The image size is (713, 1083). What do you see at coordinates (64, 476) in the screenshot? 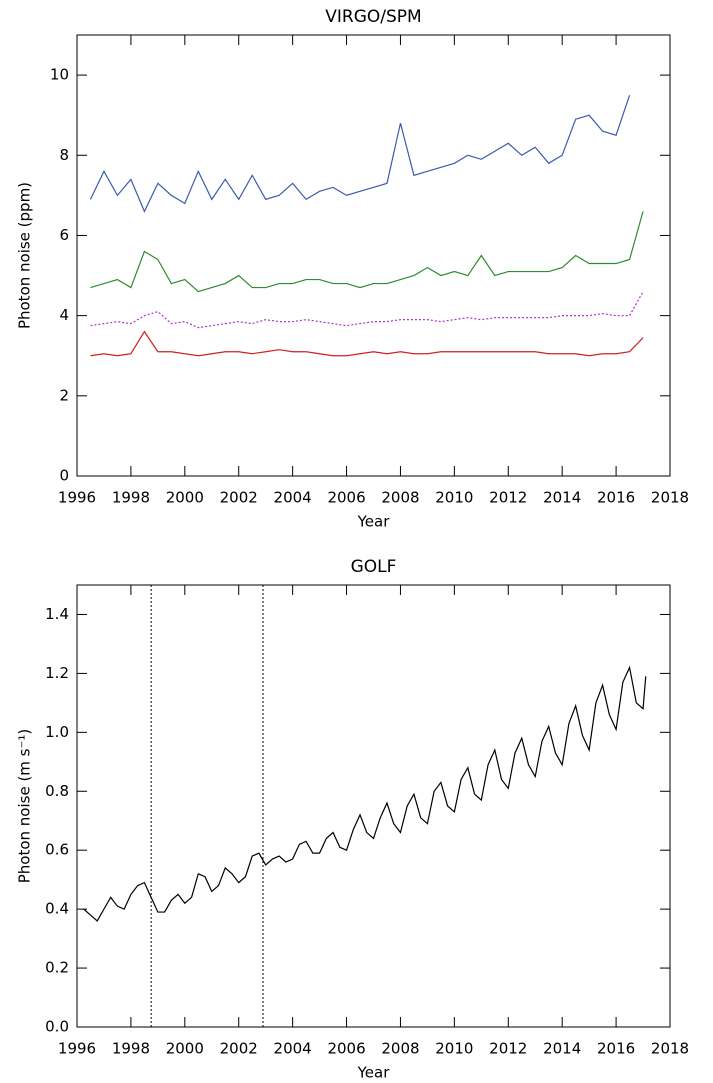
I see `y-tick-label: 0` at bounding box center [64, 476].